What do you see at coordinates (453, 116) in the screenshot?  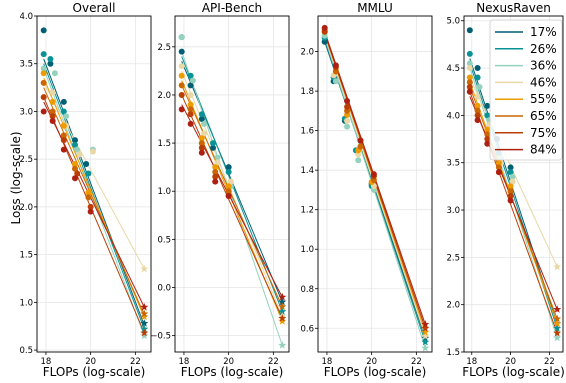 I see `y-tick-label: 4.0` at bounding box center [453, 116].